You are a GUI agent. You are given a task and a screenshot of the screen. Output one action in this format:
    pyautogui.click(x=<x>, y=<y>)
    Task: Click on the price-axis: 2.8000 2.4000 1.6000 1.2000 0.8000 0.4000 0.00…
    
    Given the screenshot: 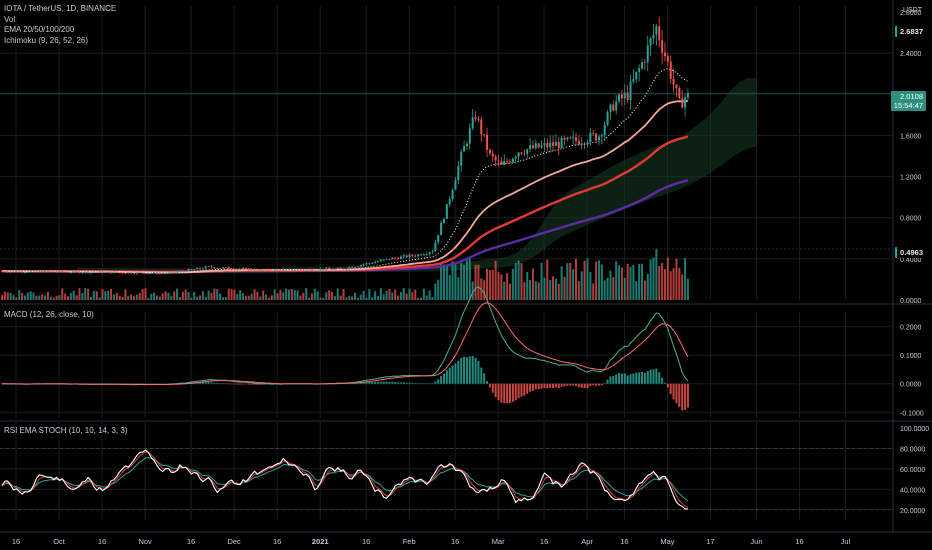 What is the action you would take?
    pyautogui.click(x=914, y=262)
    